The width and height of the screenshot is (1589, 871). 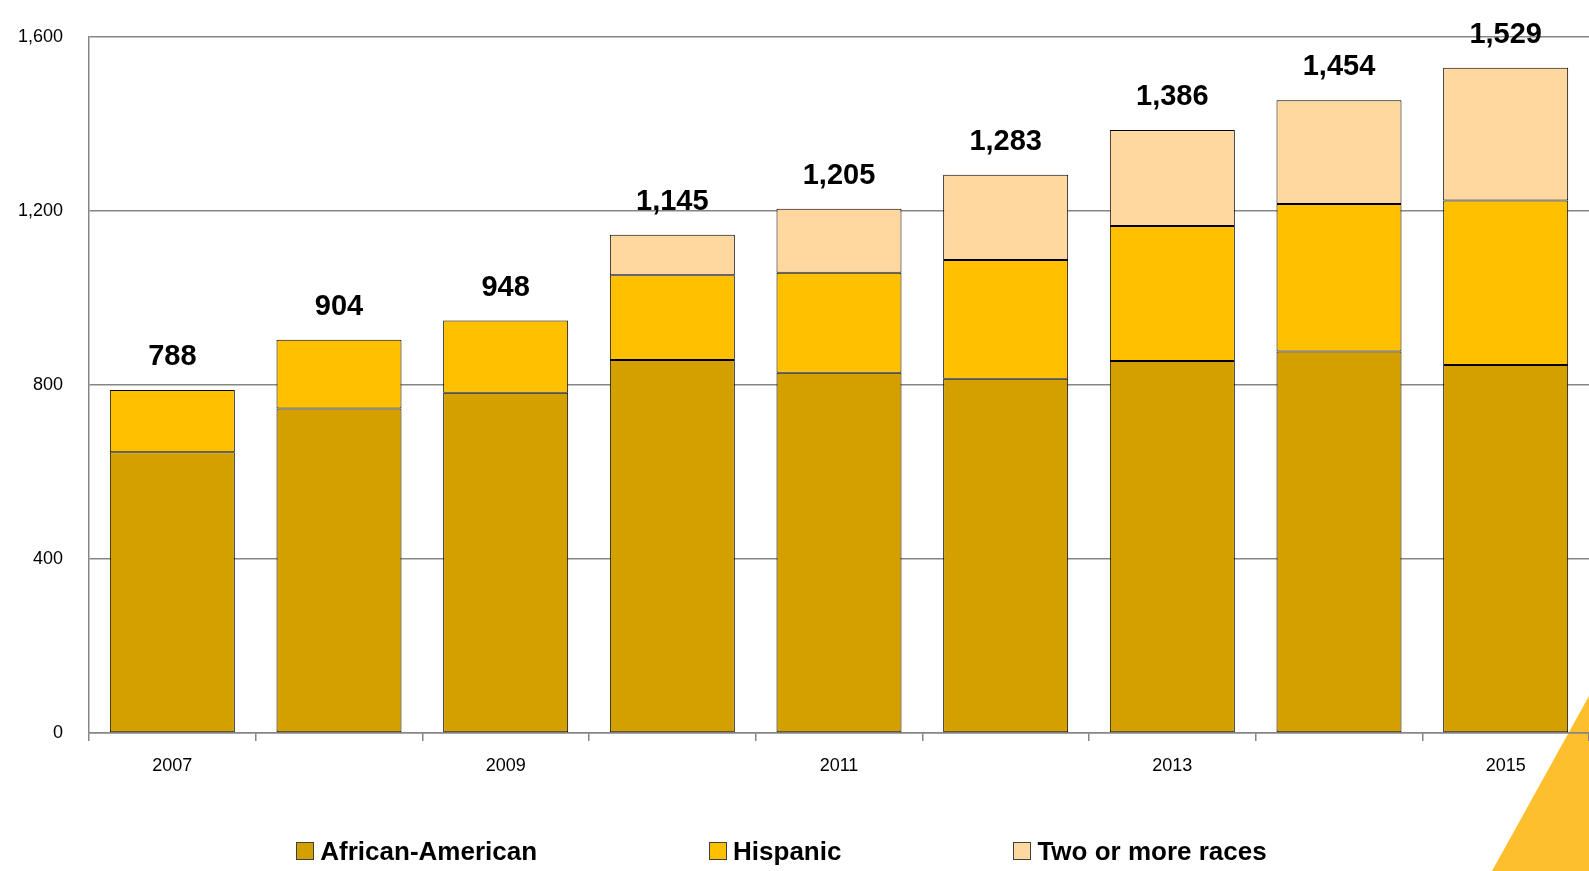 I want to click on legend-label: Hispanic, so click(x=787, y=851).